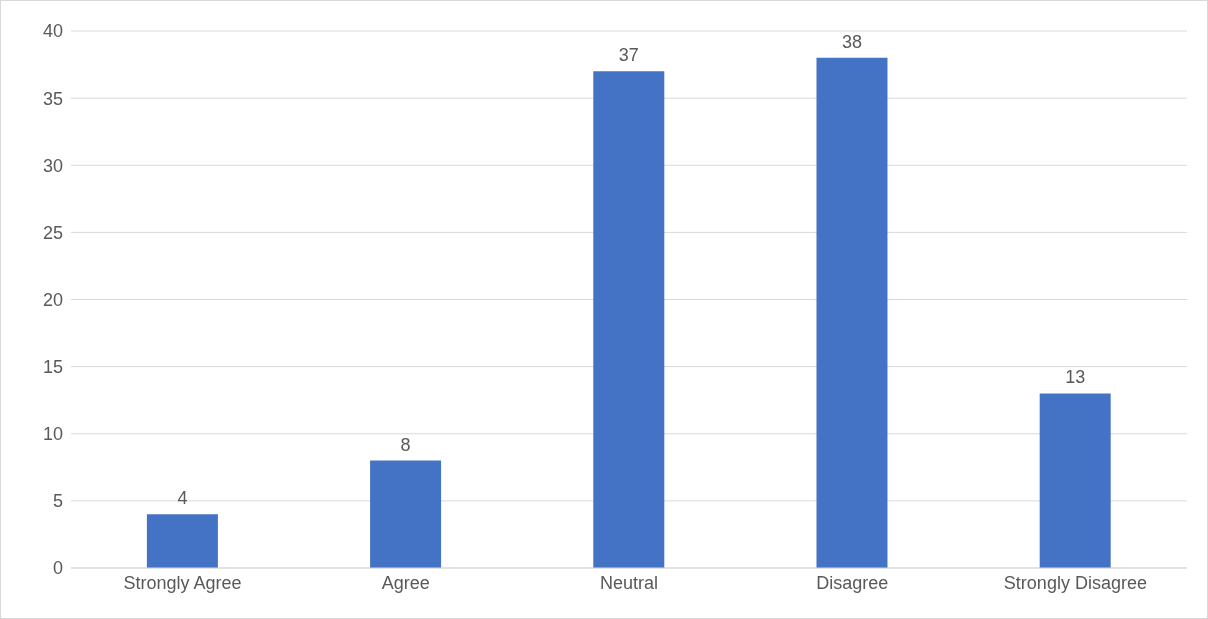 This screenshot has width=1208, height=619. What do you see at coordinates (52, 434) in the screenshot?
I see `y-tick-label: 10` at bounding box center [52, 434].